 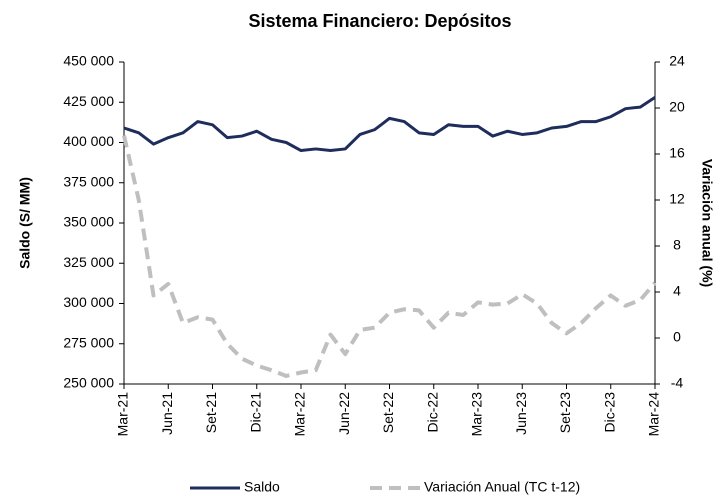 I want to click on x-tick-label: Dic-21, so click(x=255, y=412).